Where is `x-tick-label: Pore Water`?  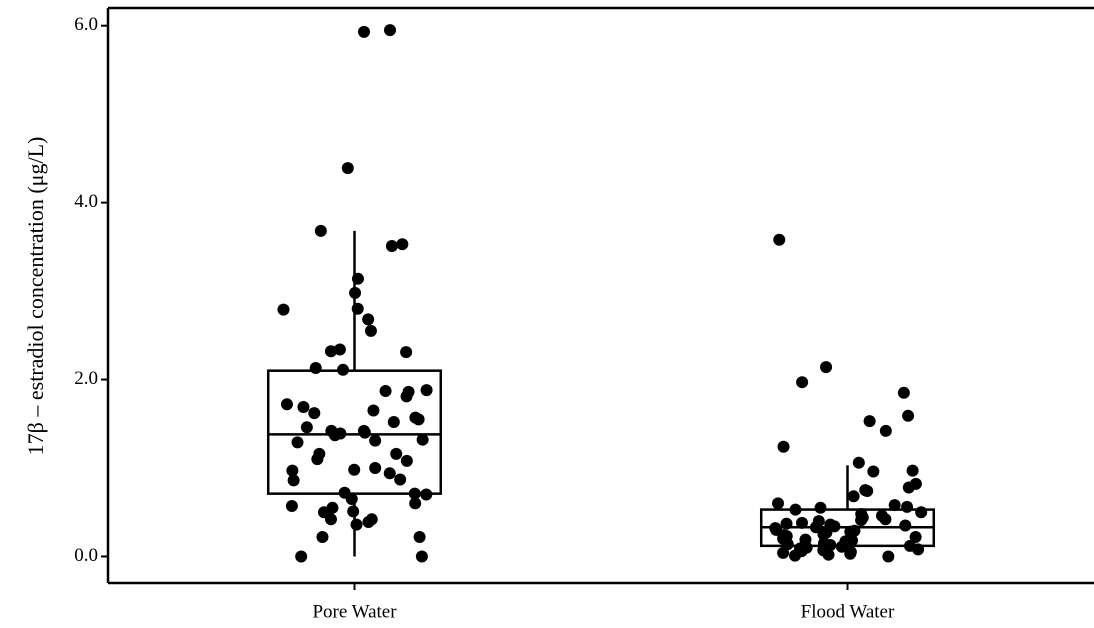 x-tick-label: Pore Water is located at coordinates (354, 611).